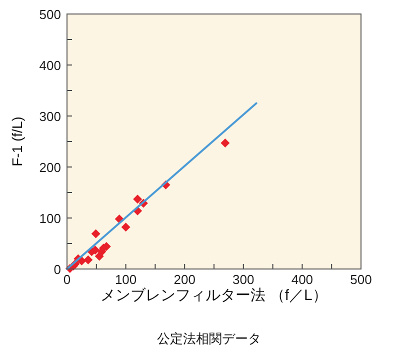 The image size is (407, 354). Describe the element at coordinates (185, 279) in the screenshot. I see `x-tick-label: 200` at that location.